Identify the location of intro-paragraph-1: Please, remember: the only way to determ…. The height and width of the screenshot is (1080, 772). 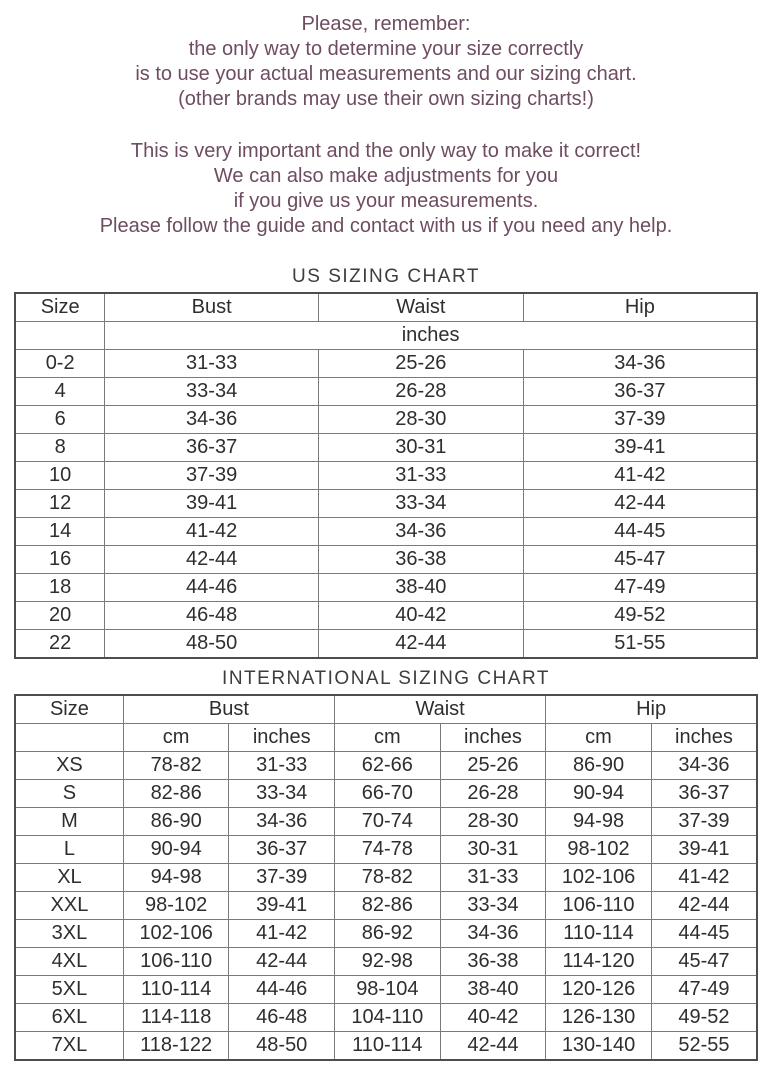
(386, 62).